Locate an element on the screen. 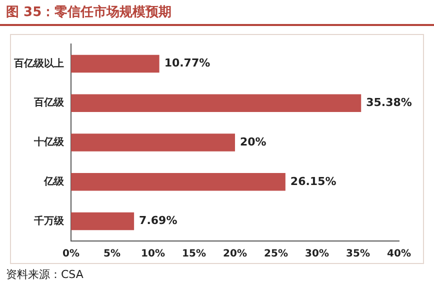  data-label: 26.15% is located at coordinates (313, 181).